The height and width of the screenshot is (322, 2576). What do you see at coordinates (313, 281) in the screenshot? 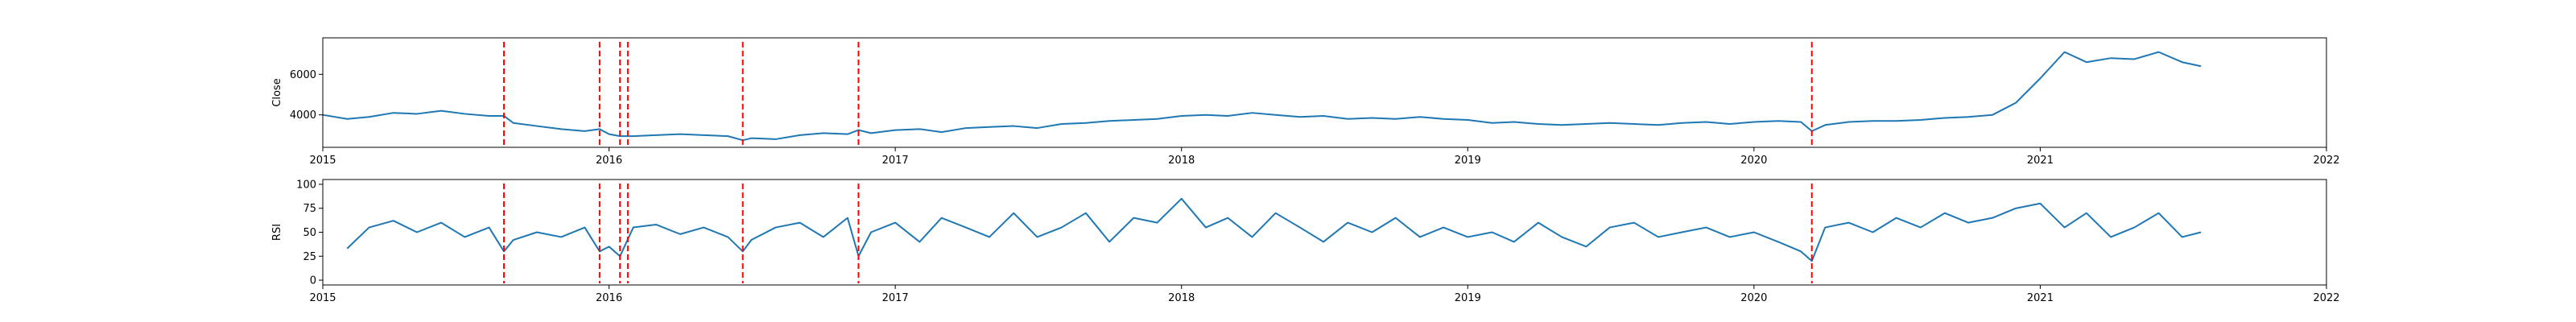
I see `y-tick-label: 0` at bounding box center [313, 281].